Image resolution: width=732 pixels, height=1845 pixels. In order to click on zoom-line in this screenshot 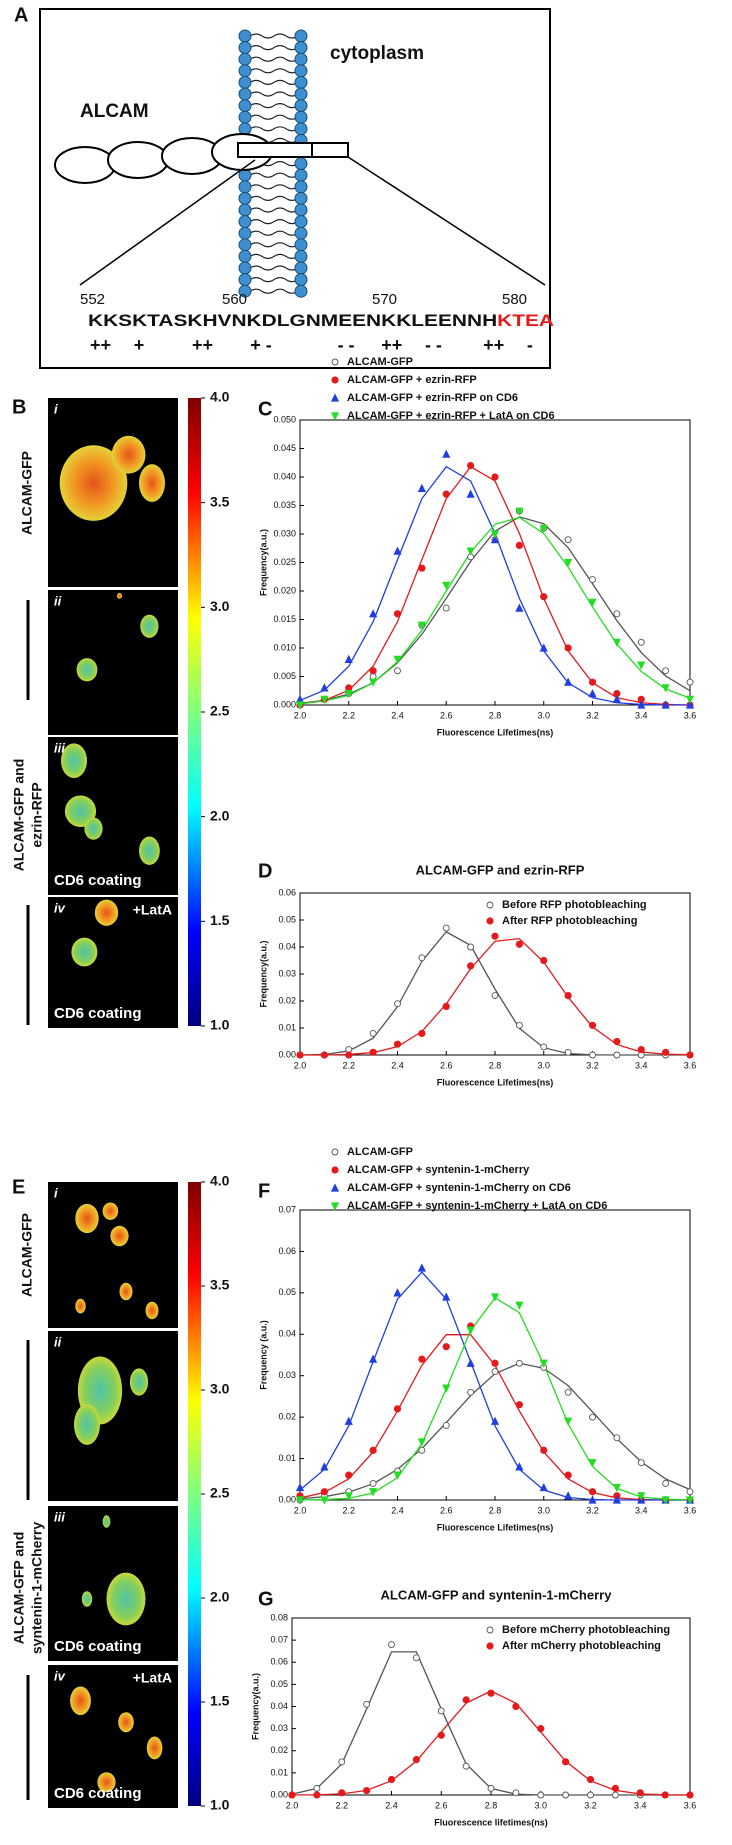, I will do `click(446, 221)`.